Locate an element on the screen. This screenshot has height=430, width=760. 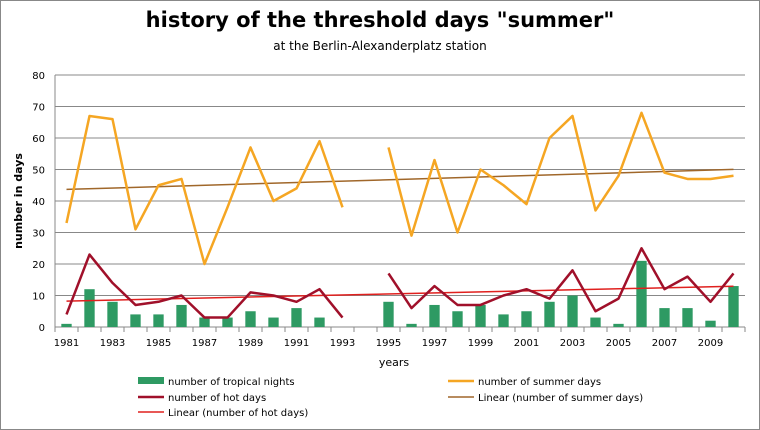
y-tick-label: 10 is located at coordinates (38, 297).